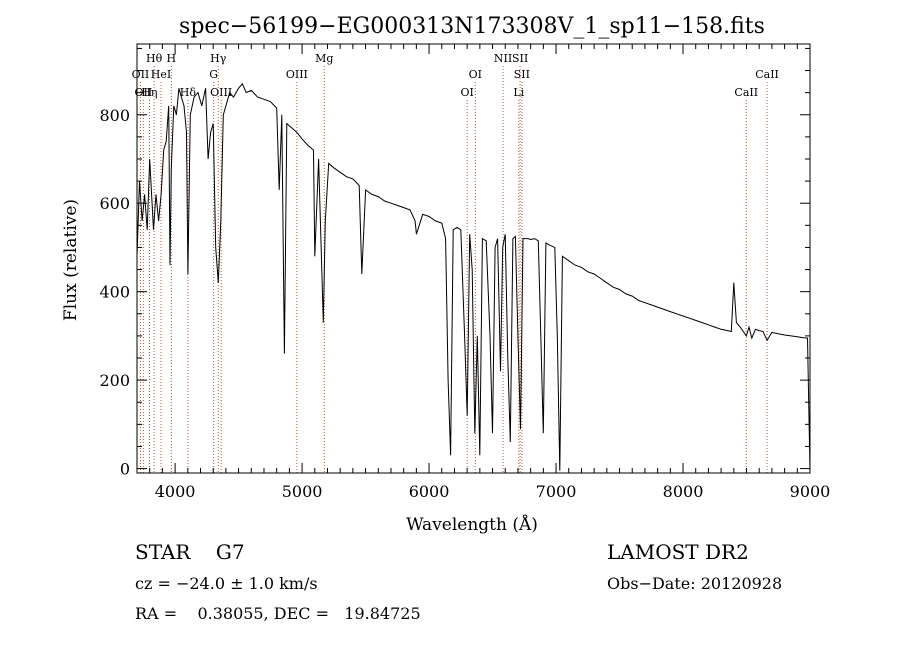  I want to click on observation-date: Obs−Date: 20120928, so click(695, 583).